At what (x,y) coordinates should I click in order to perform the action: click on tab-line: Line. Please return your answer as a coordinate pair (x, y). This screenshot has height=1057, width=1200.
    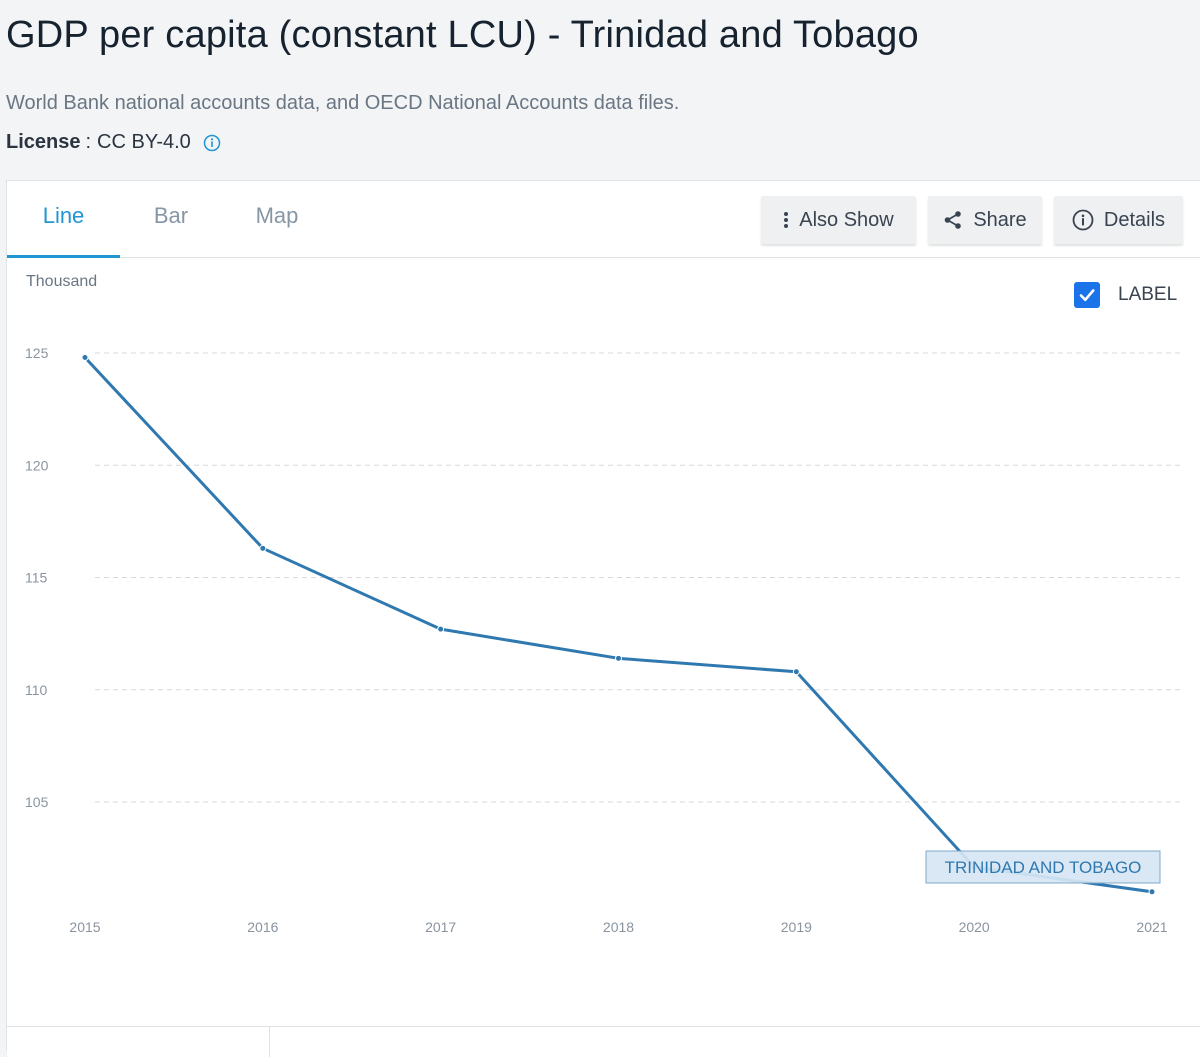
    Looking at the image, I should click on (63, 219).